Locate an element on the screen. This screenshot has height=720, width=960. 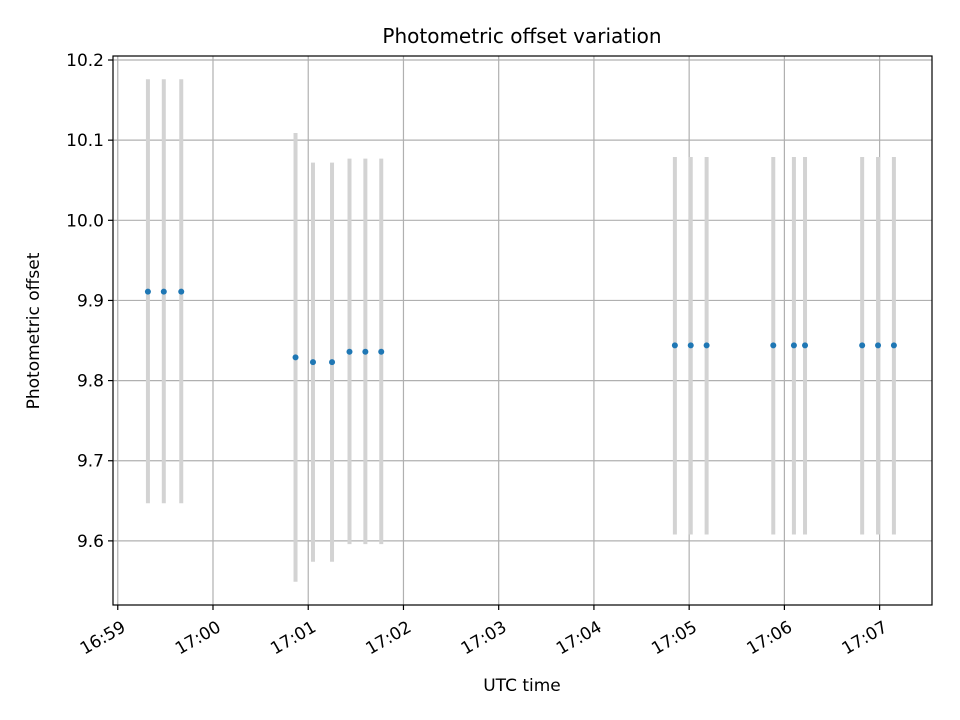
y-tick-label: 9.9 is located at coordinates (90, 301).